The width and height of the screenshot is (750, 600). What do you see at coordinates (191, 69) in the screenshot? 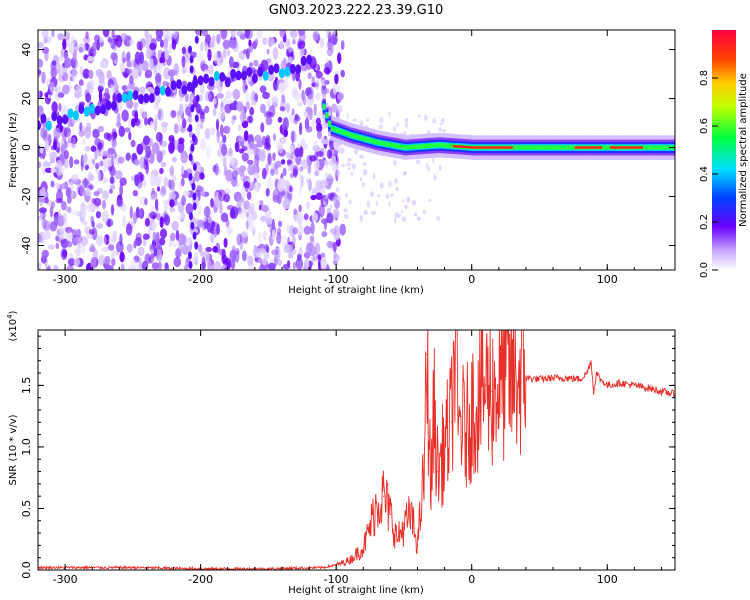
I see `spectrogram-streak-blob` at bounding box center [191, 69].